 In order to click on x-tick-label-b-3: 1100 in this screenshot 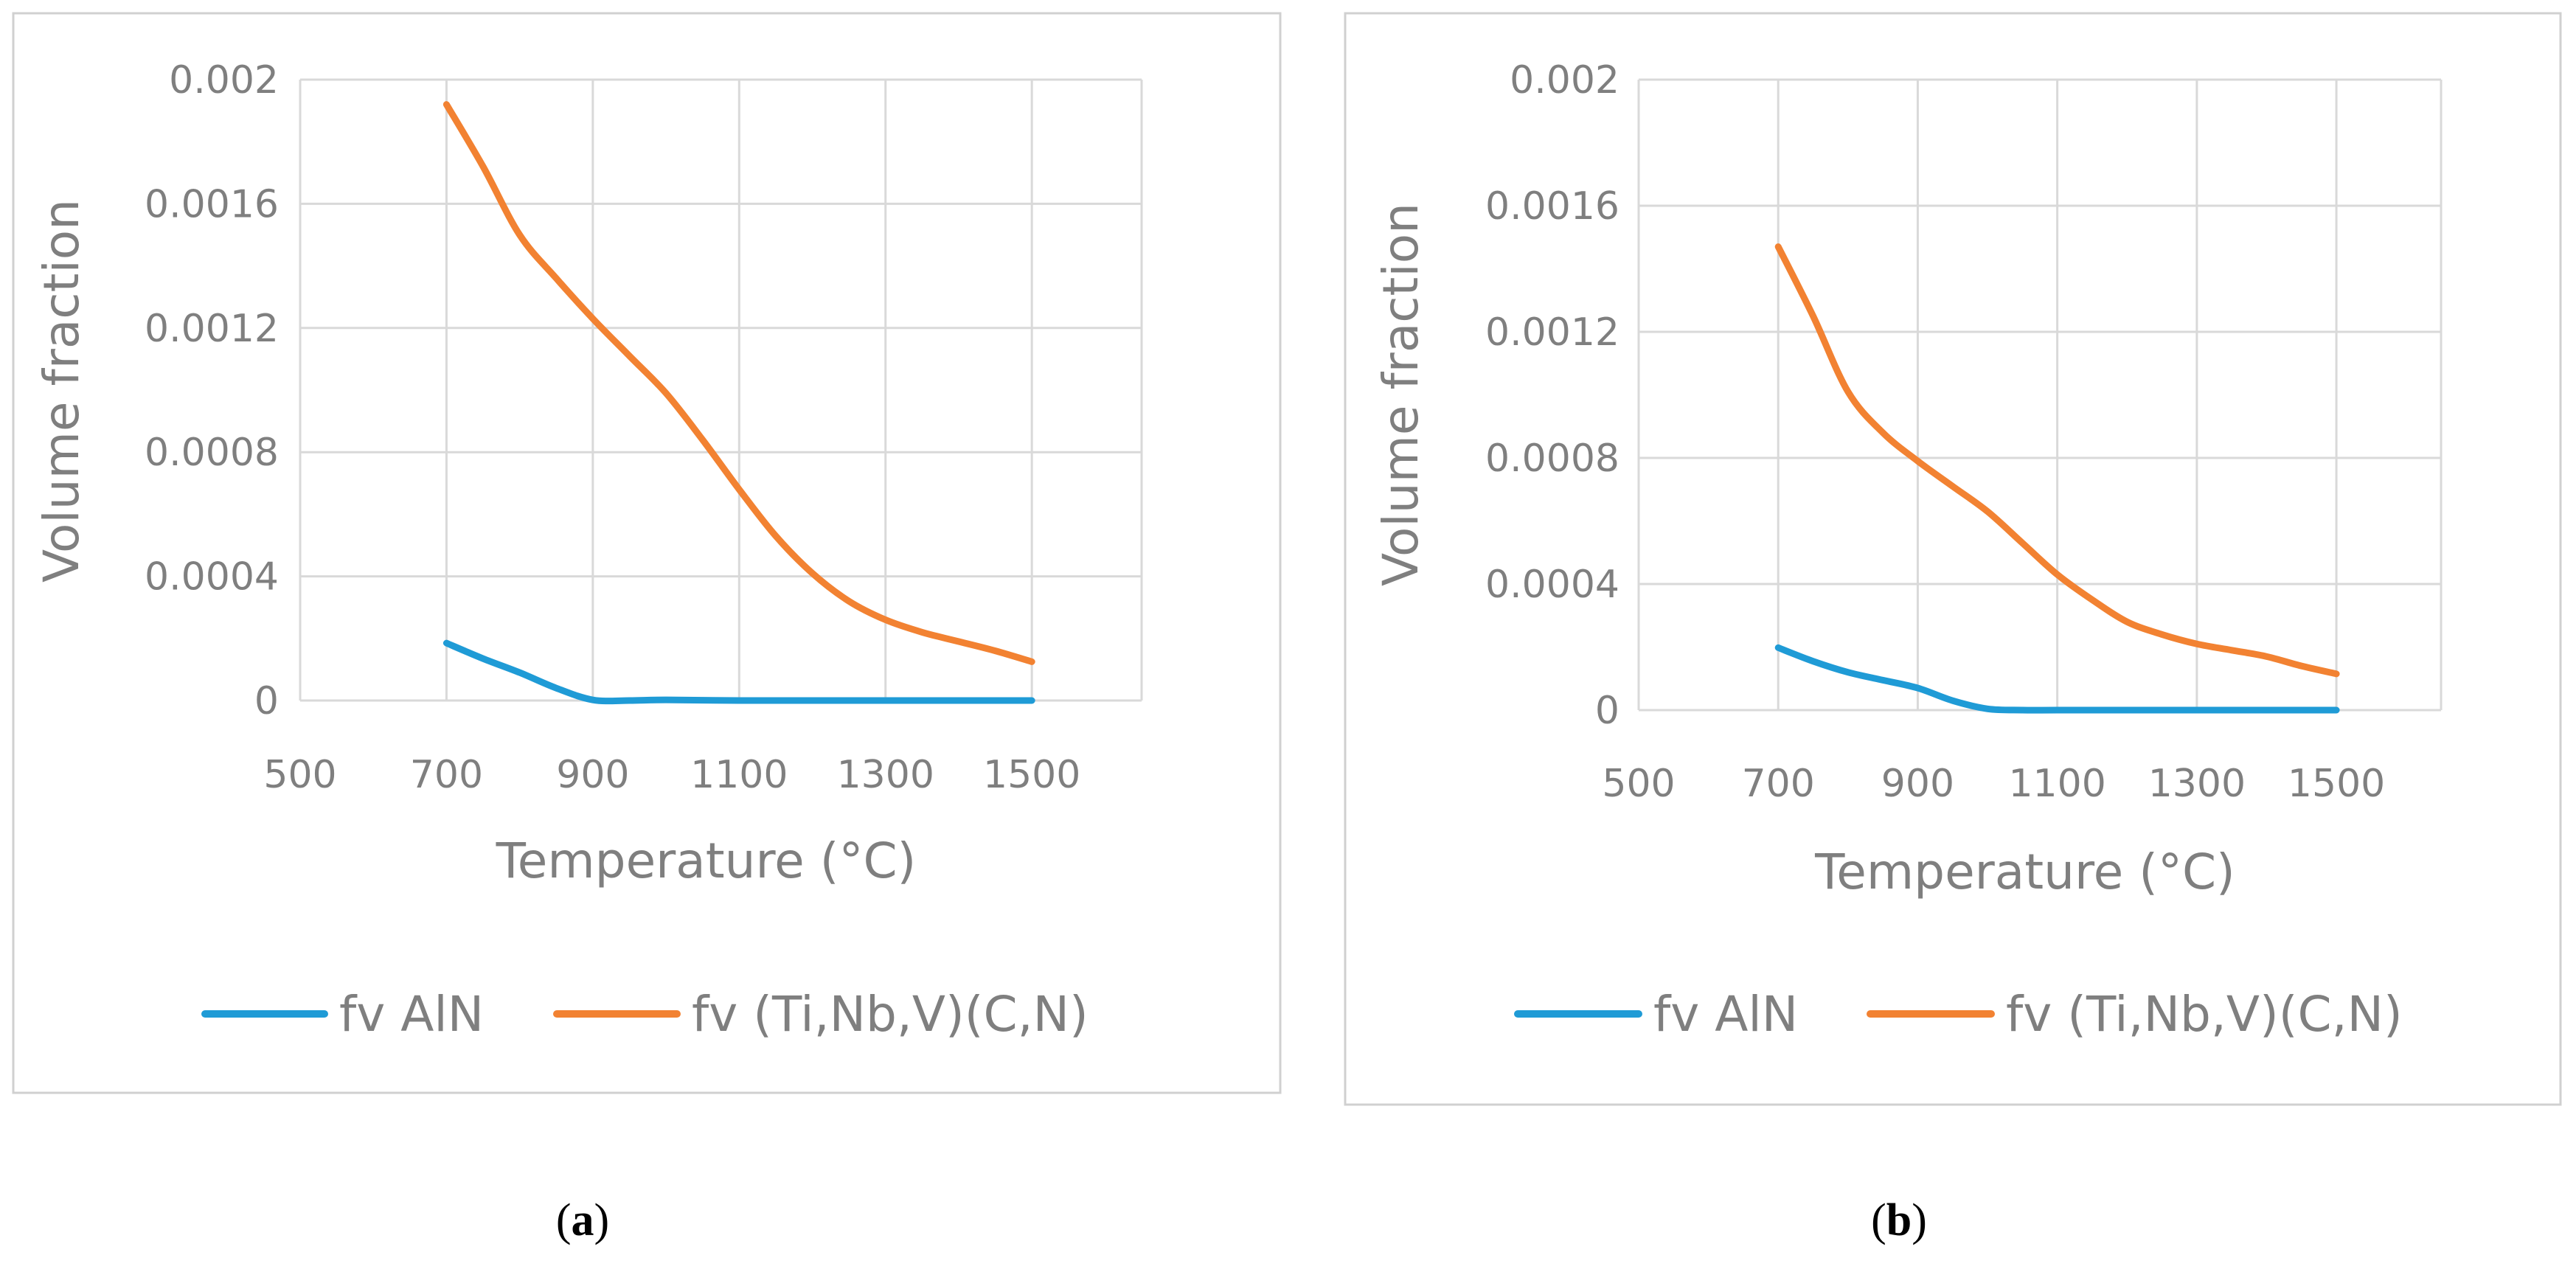, I will do `click(2056, 784)`.